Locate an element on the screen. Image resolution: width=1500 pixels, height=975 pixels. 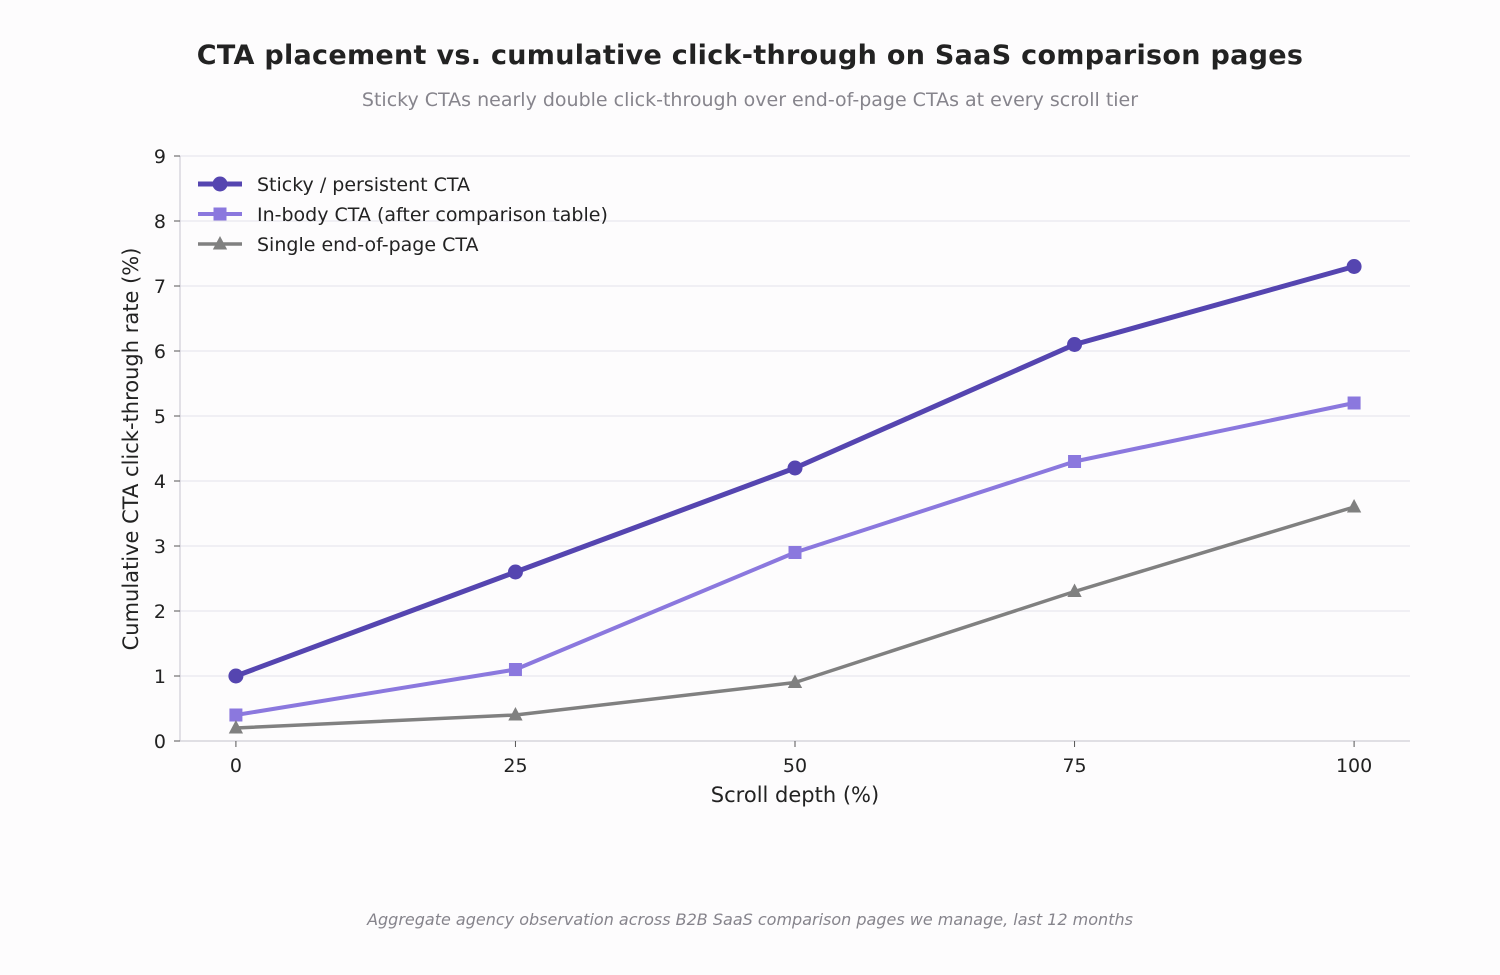
x-tick-label: 100 is located at coordinates (1354, 766).